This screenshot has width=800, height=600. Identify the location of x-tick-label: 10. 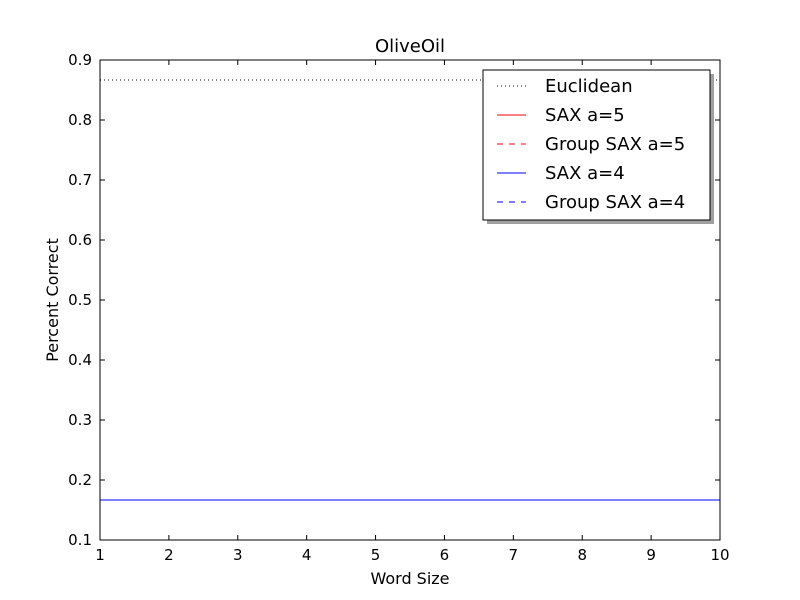
(719, 555).